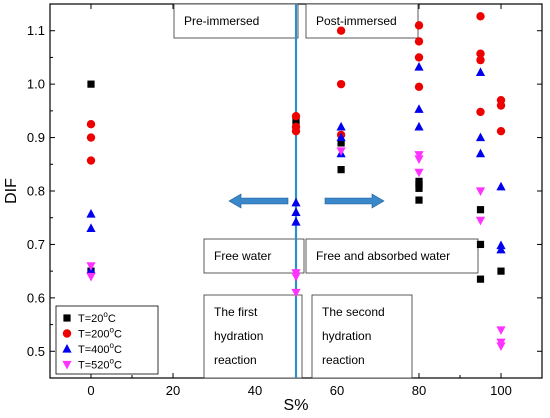  Describe the element at coordinates (173, 390) in the screenshot. I see `x-tick-label: 20` at that location.